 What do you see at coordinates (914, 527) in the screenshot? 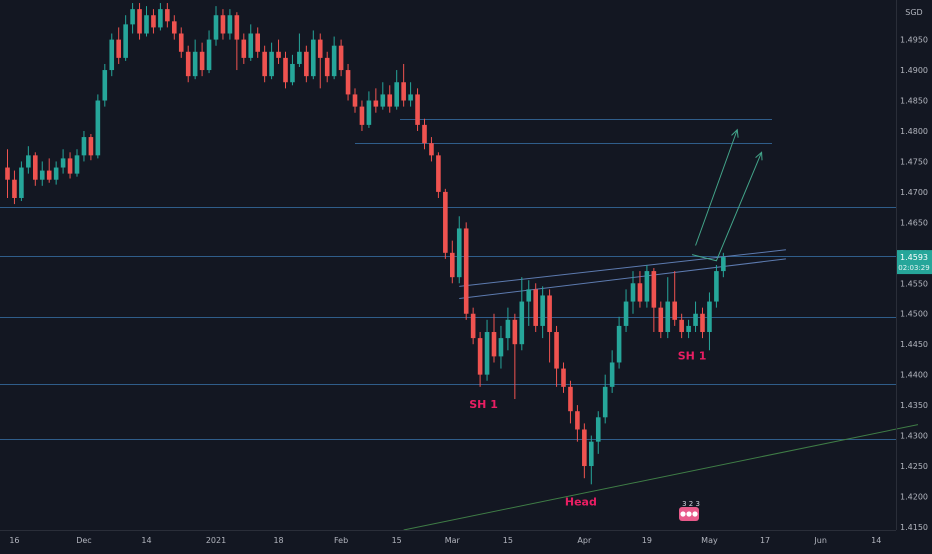
I see `y-tick-label-16: 1.4150` at bounding box center [914, 527].